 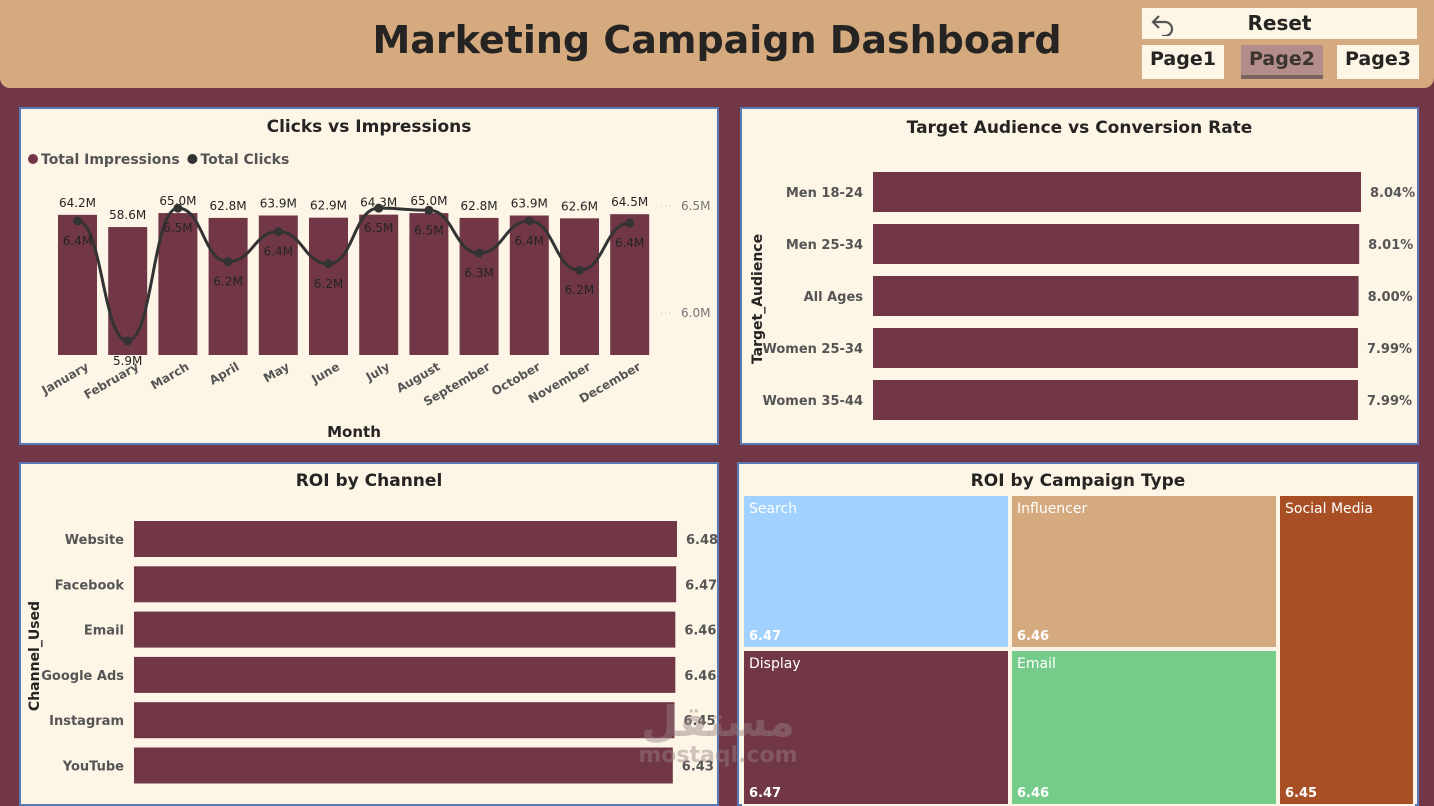 I want to click on page2-button: Page2, so click(x=1282, y=62).